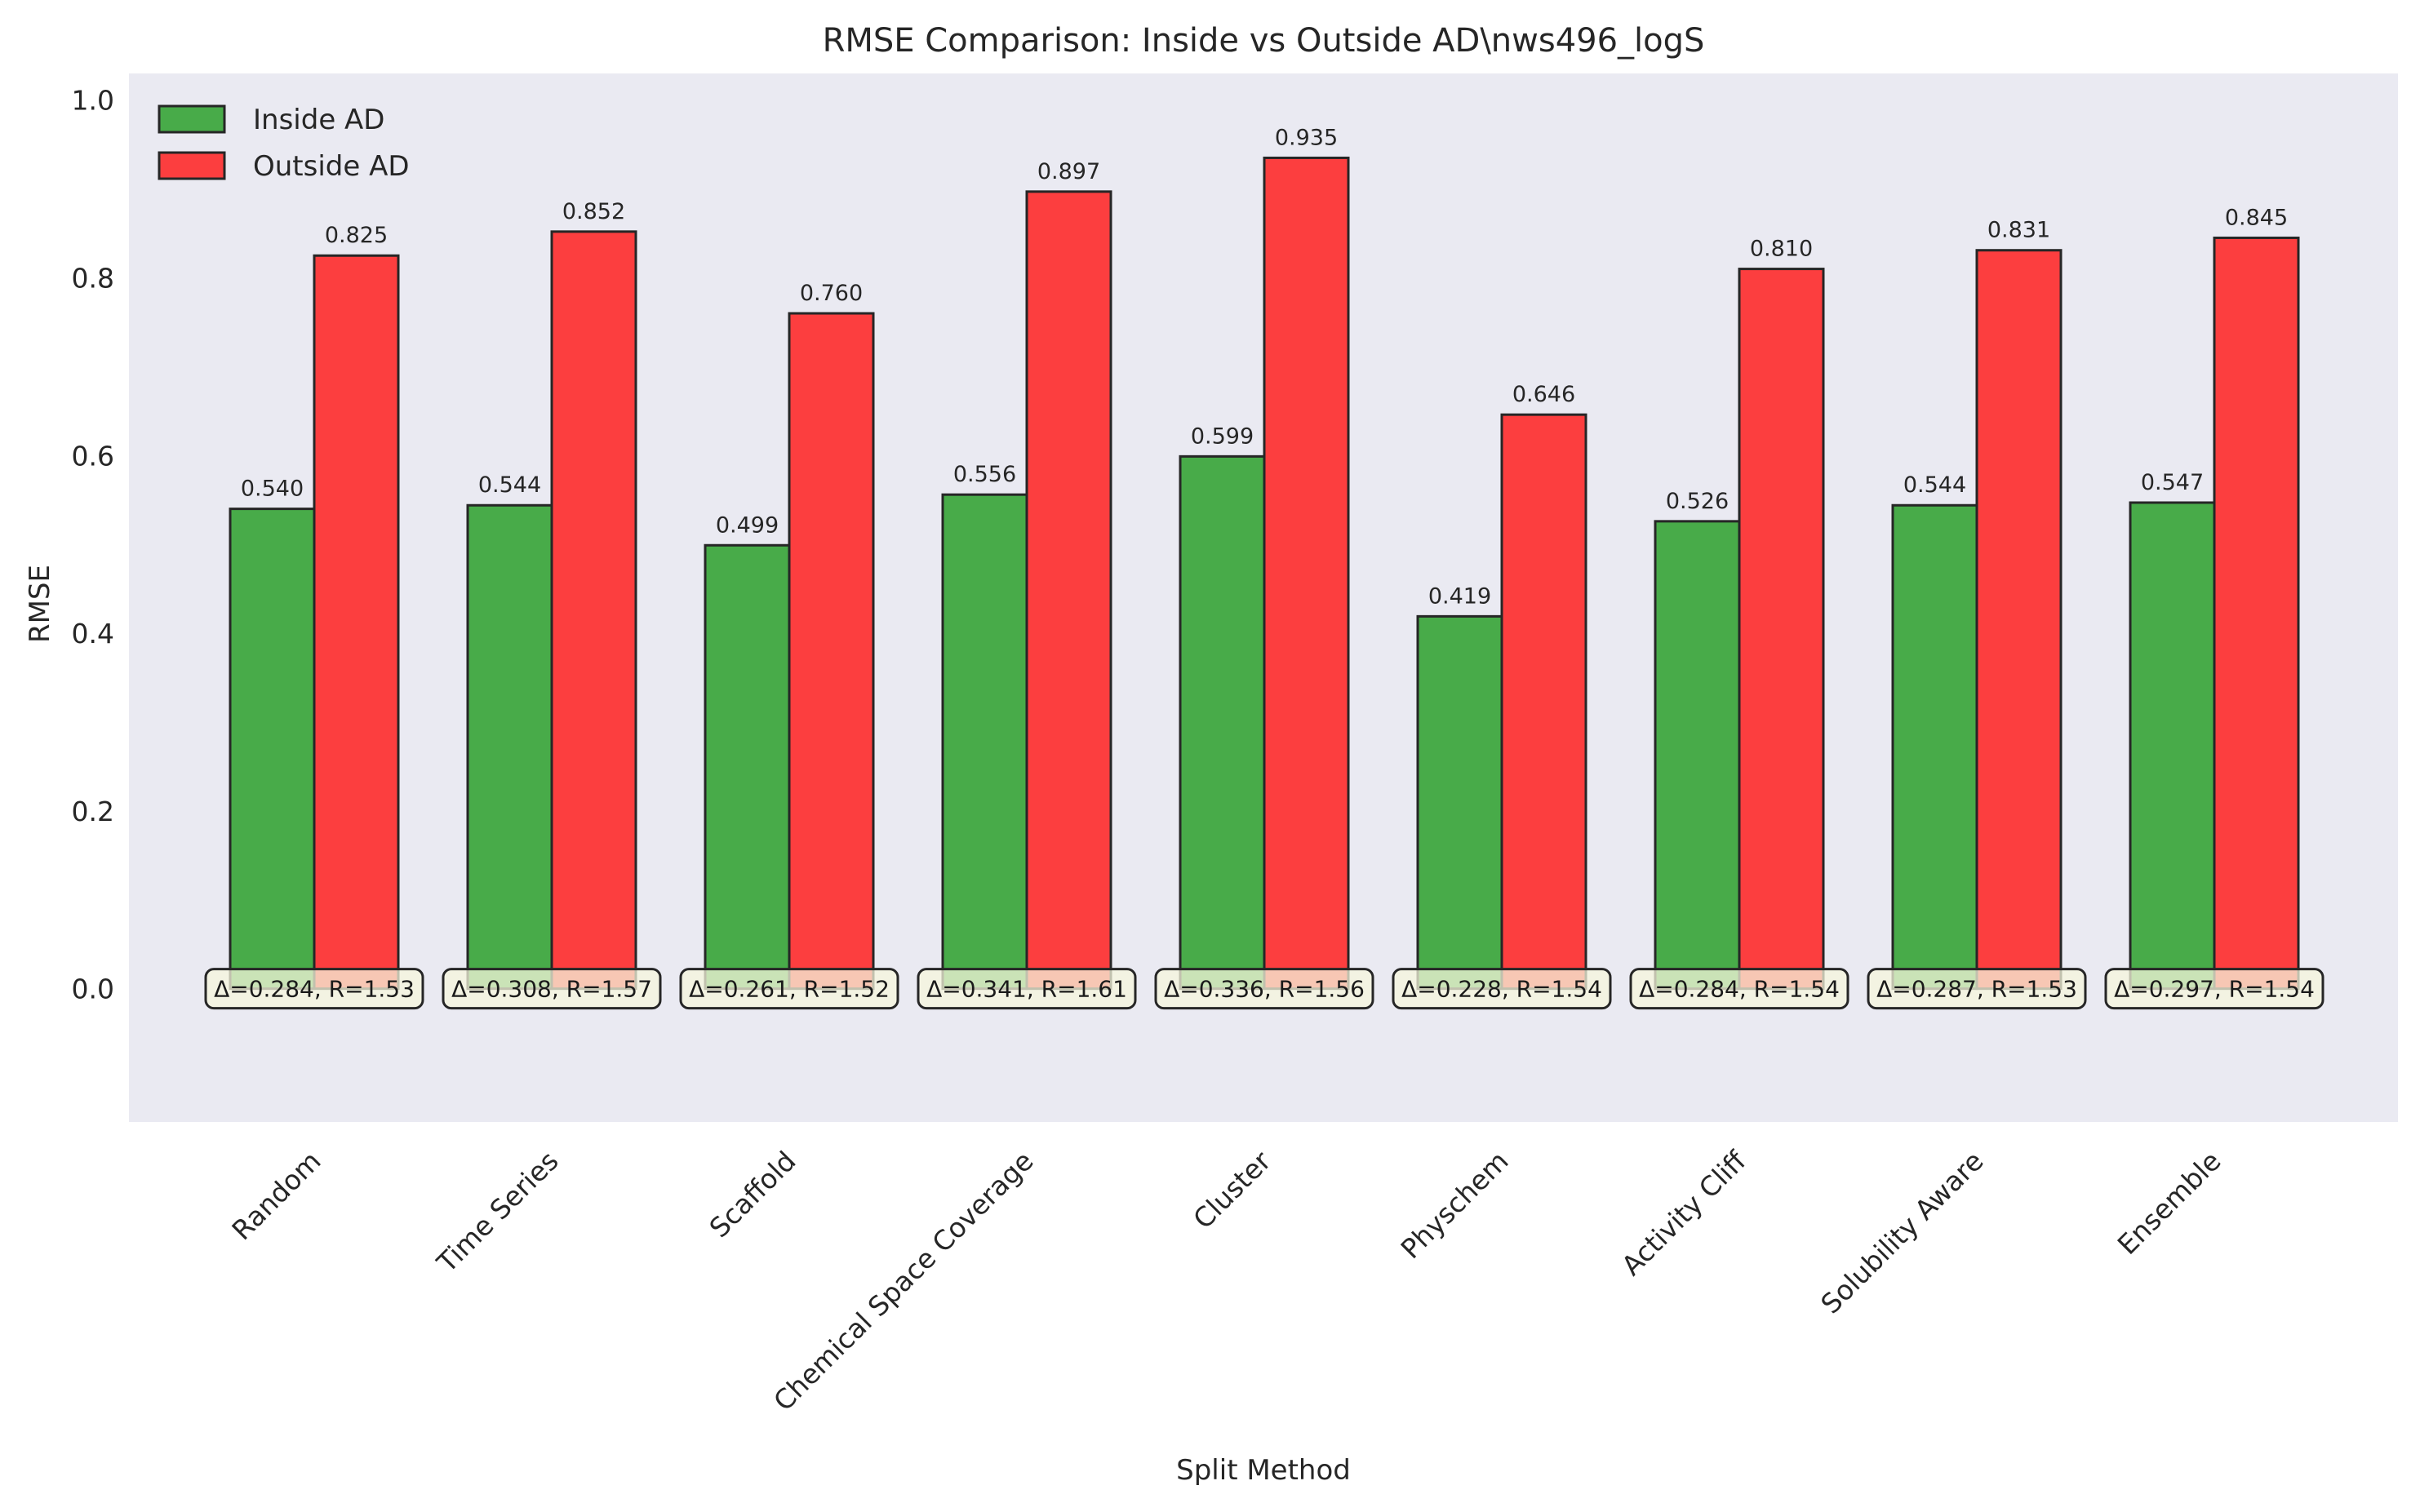 This screenshot has height=1512, width=2420. I want to click on annotation-text: Δ=0.297, R=1.54, so click(2214, 989).